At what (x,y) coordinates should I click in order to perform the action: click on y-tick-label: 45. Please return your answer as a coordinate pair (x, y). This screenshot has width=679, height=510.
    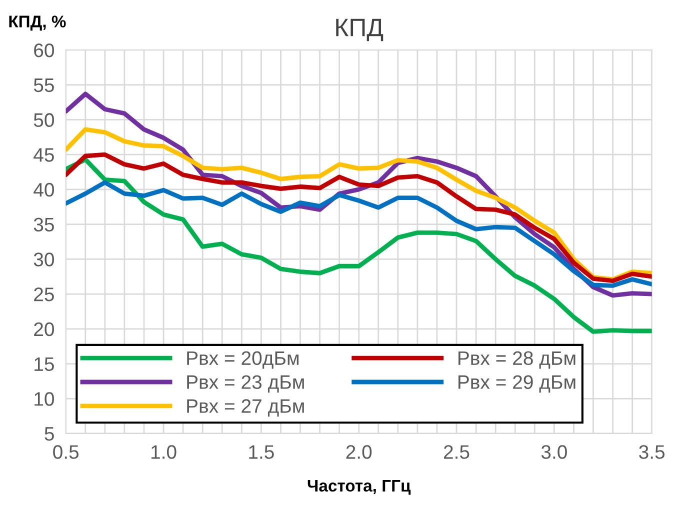
    Looking at the image, I should click on (44, 155).